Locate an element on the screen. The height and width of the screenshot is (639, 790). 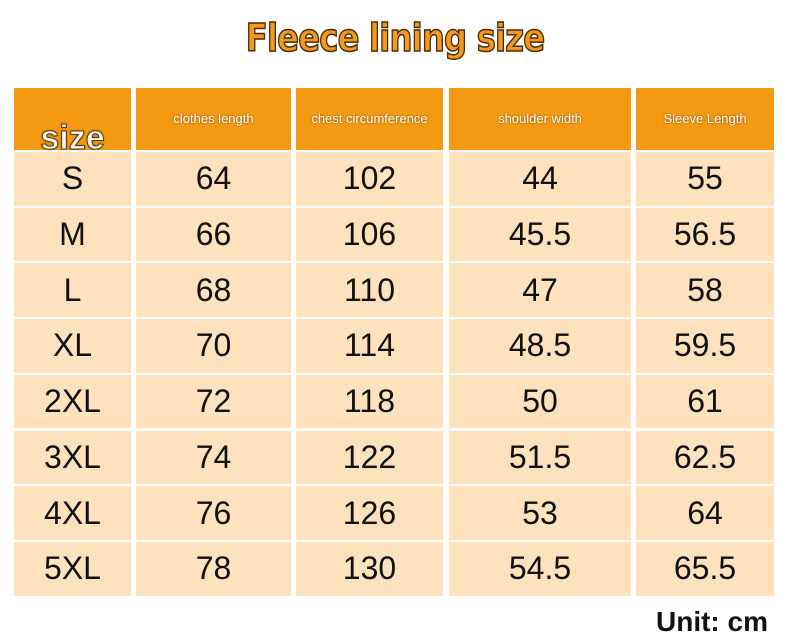
size-cell: XL is located at coordinates (72, 346).